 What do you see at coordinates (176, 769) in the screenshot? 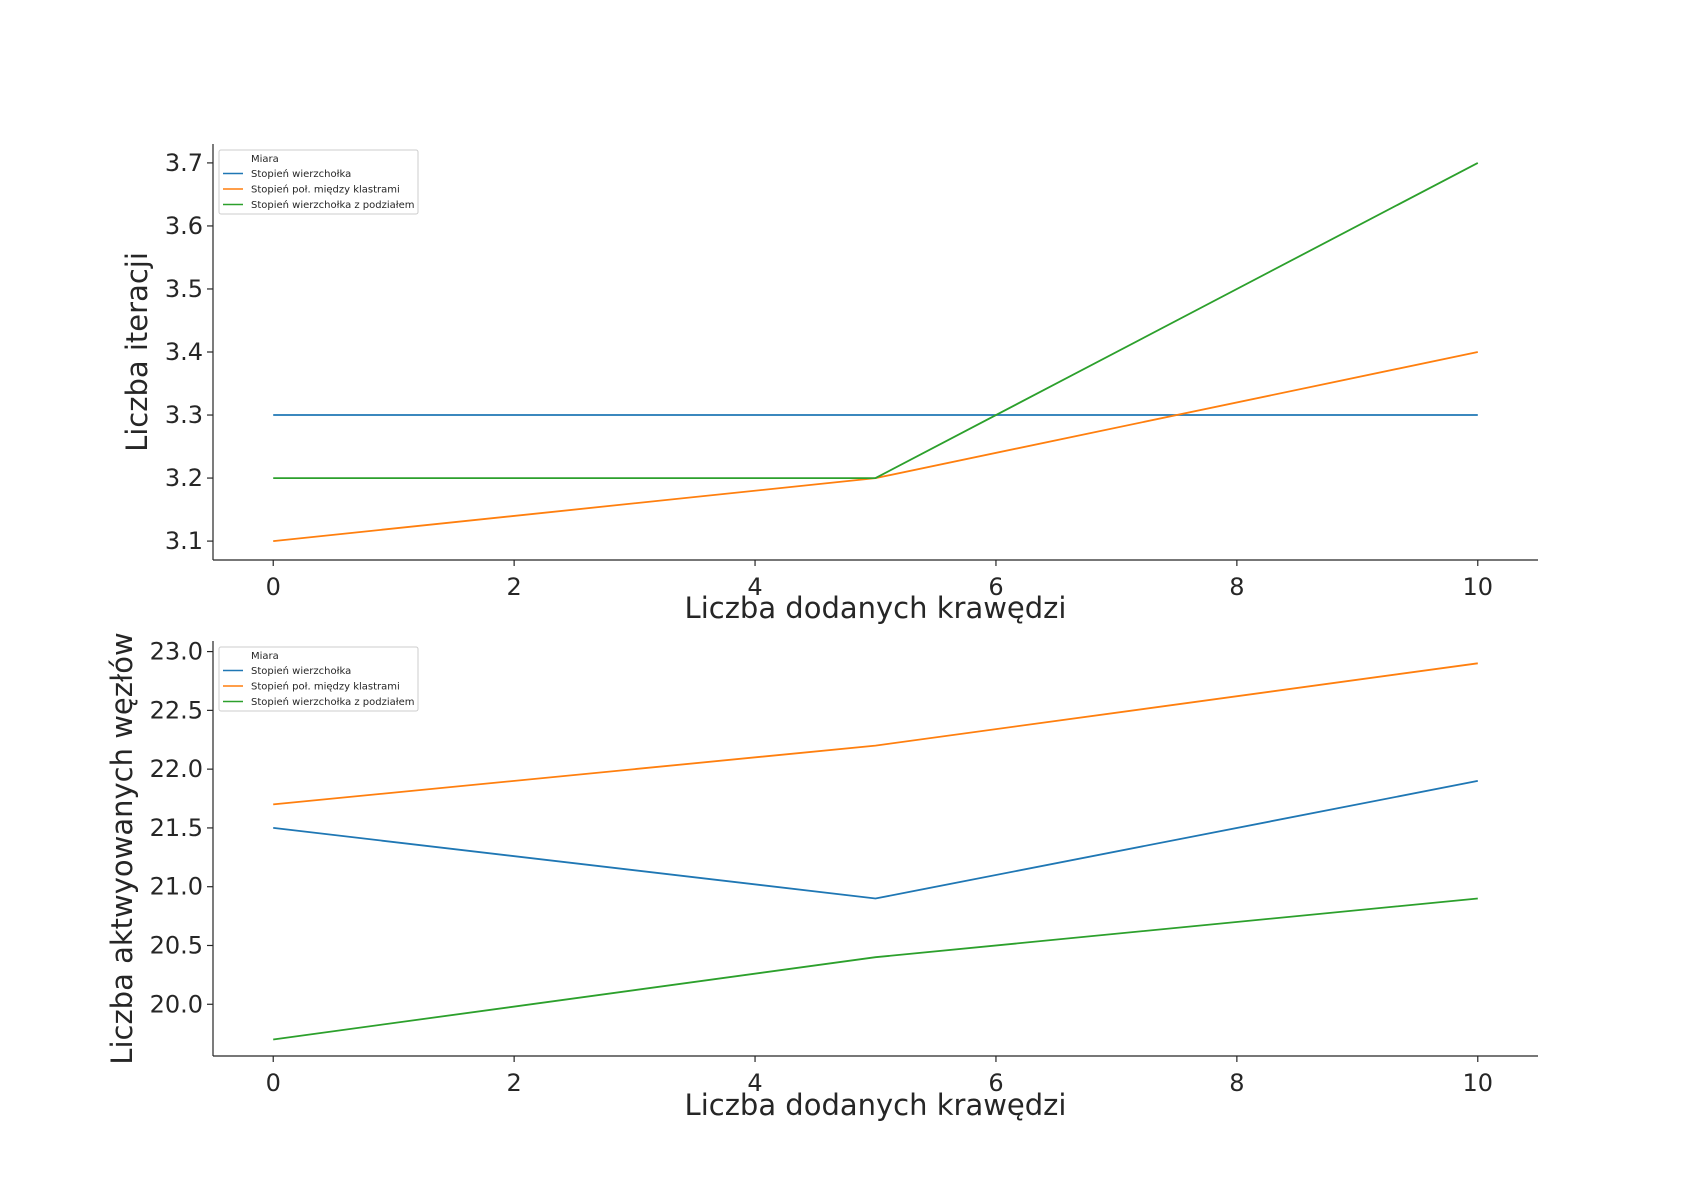
I see `y-tick-label: 22.0` at bounding box center [176, 769].